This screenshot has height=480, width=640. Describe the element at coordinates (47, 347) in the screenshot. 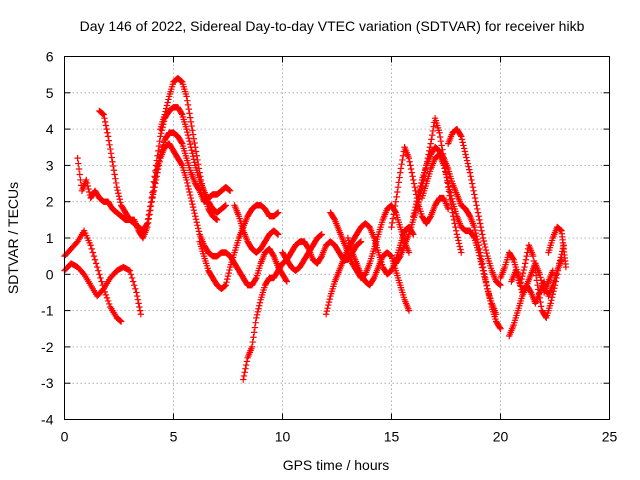

I see `y-tick-label: -2` at that location.